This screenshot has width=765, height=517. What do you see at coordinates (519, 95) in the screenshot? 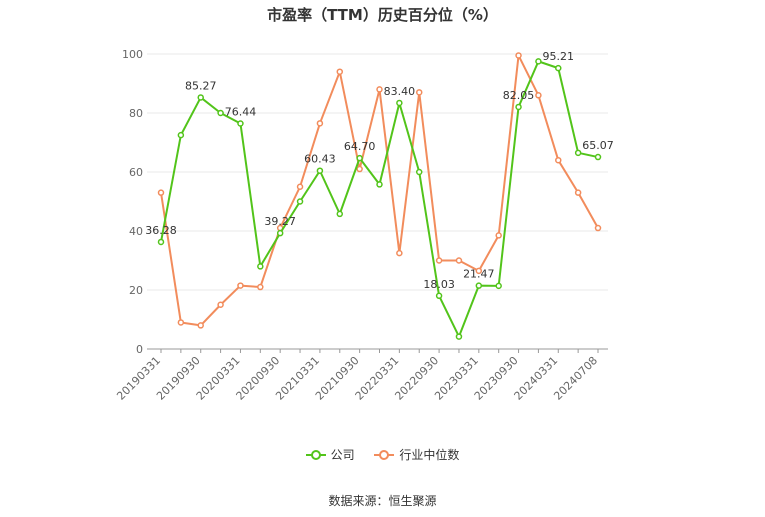
I see `data-label: 82.05` at bounding box center [519, 95].